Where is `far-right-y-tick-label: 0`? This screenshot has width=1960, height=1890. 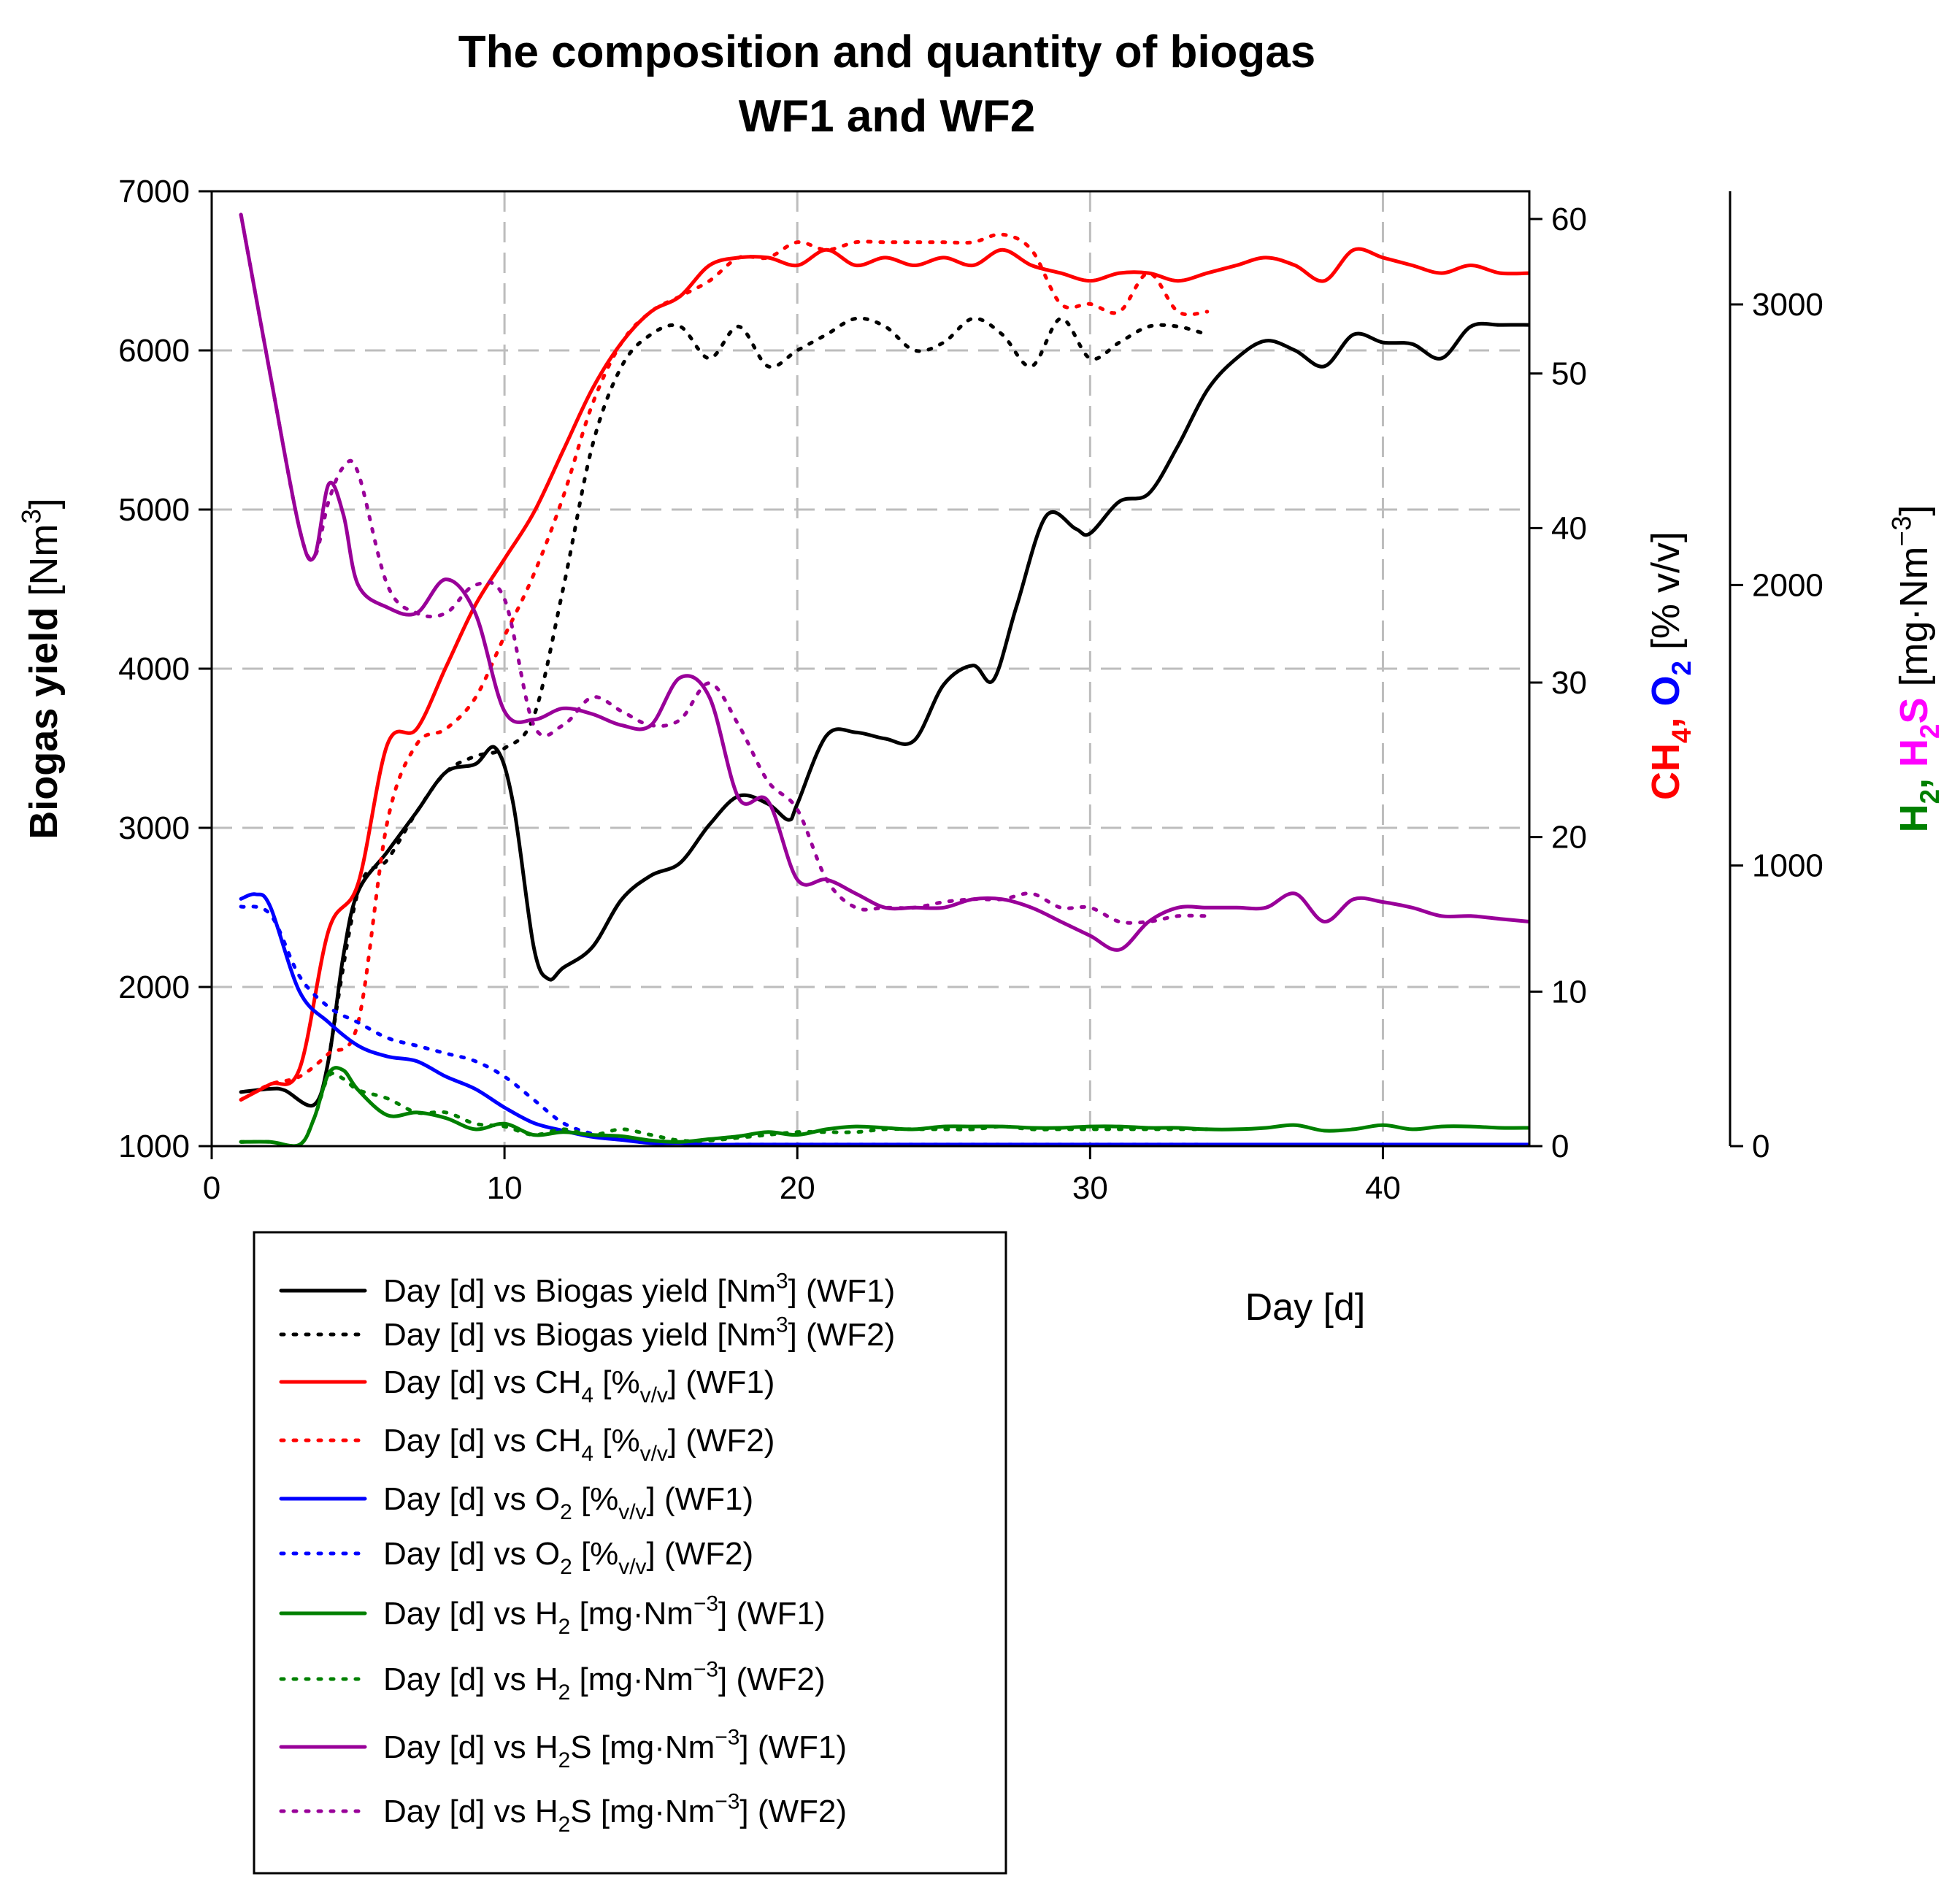
far-right-y-tick-label: 0 is located at coordinates (1761, 1146).